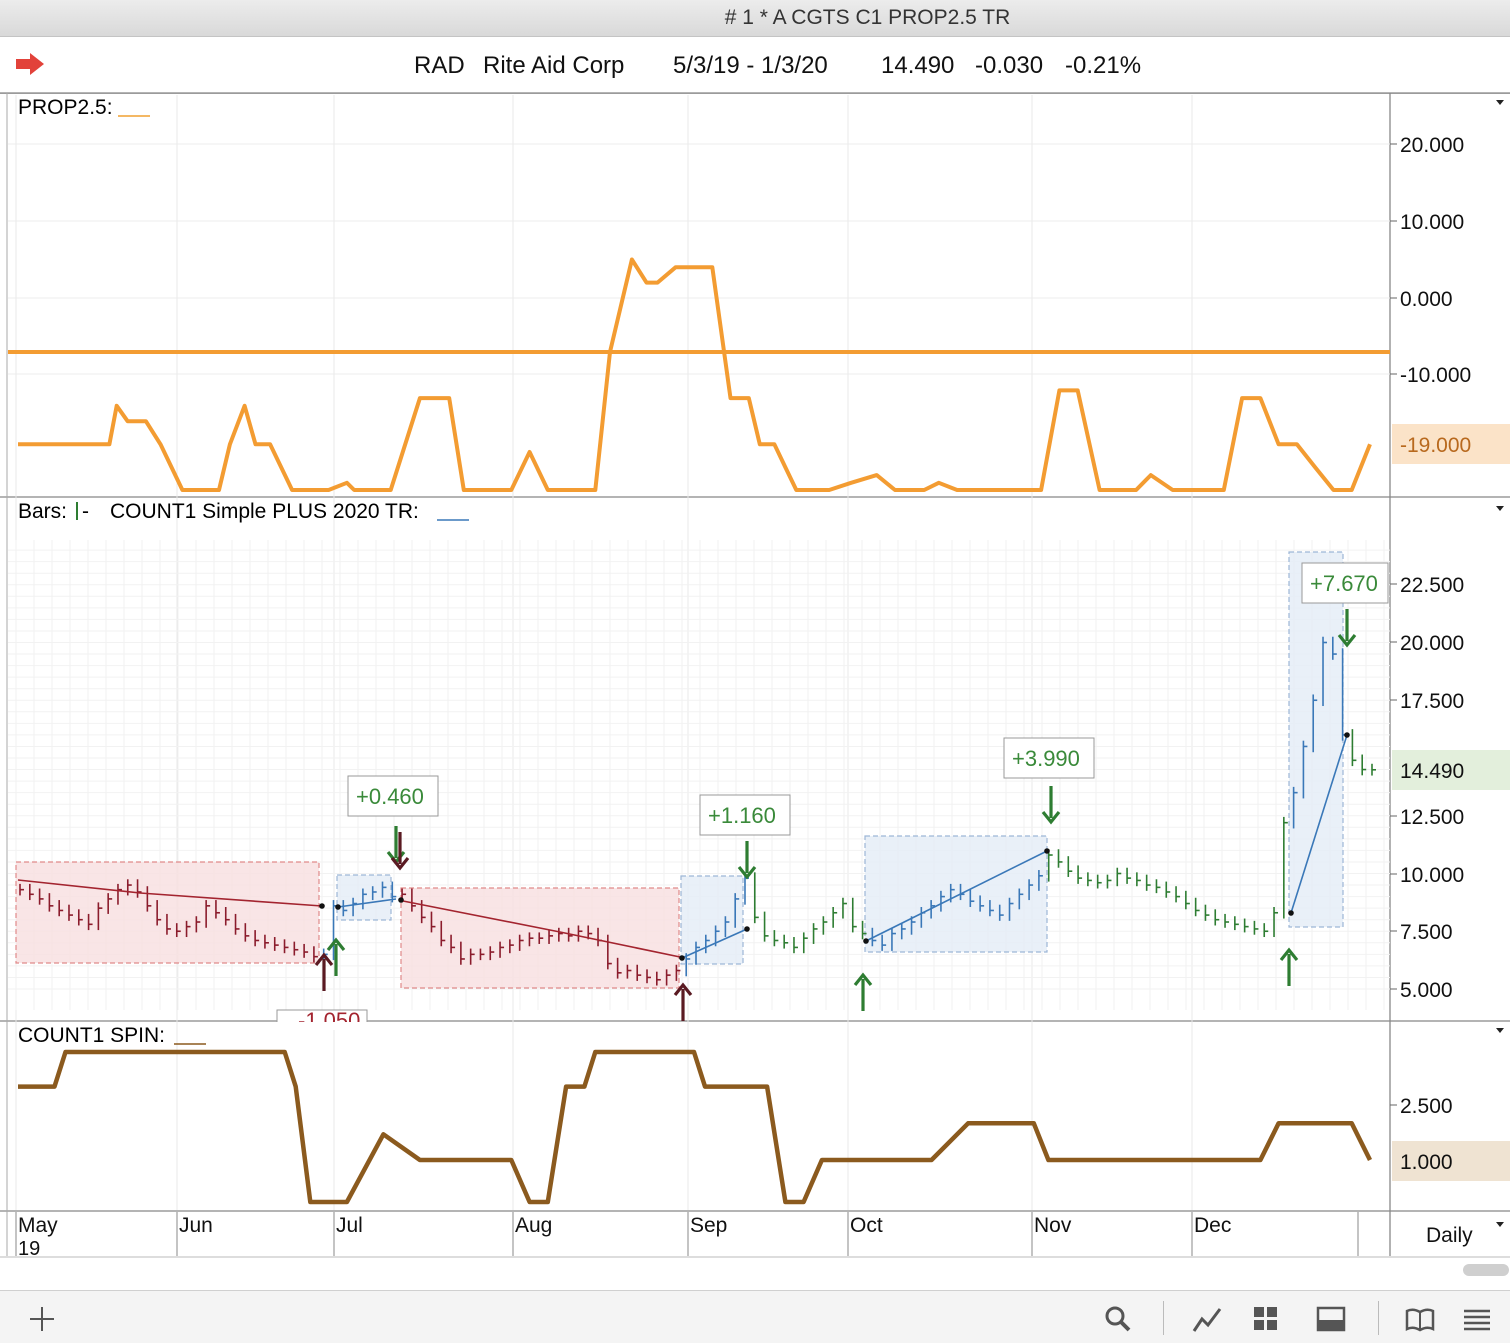  Describe the element at coordinates (1435, 375) in the screenshot. I see `prop-axis-label: -10.000` at that location.